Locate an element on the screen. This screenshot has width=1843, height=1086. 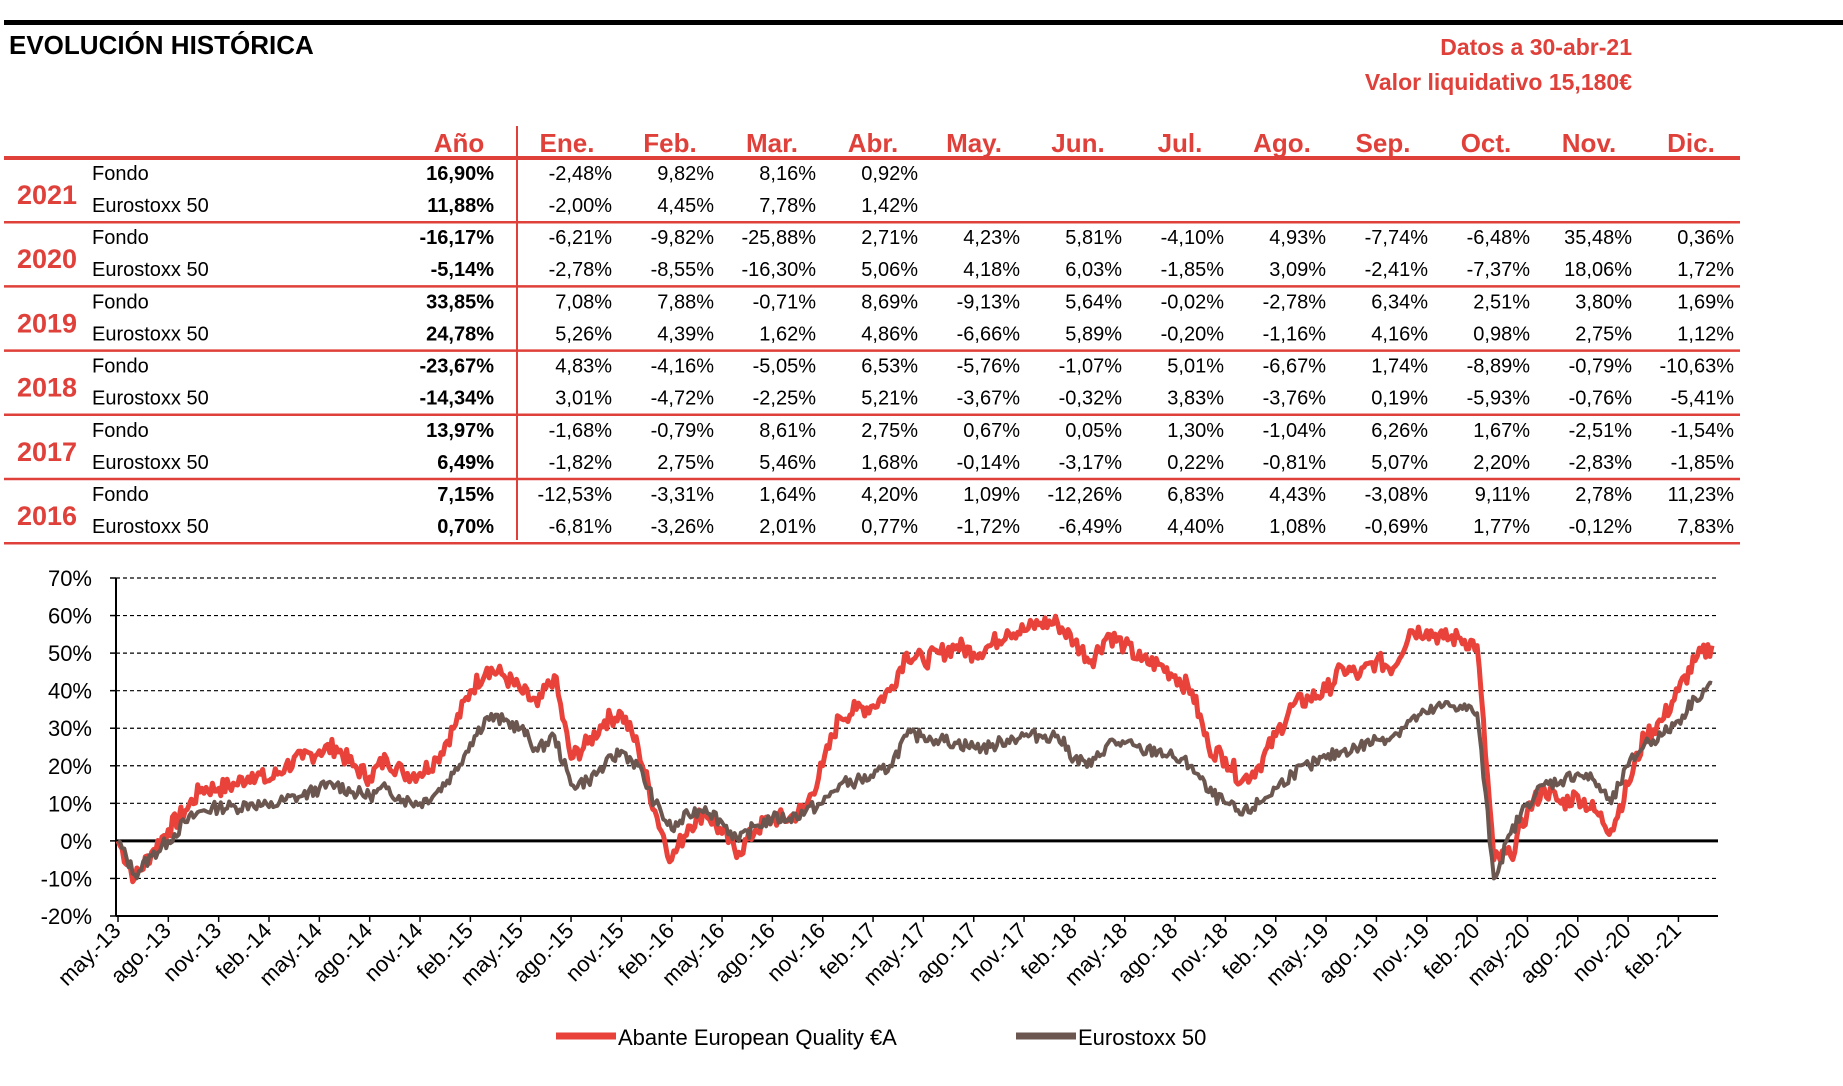
monthly-return: -6,81% is located at coordinates (581, 527).